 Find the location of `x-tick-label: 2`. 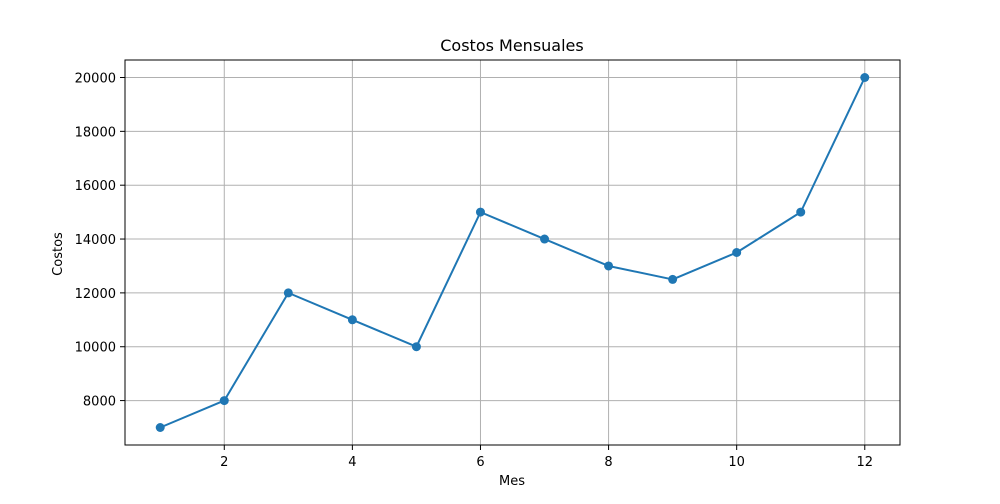

x-tick-label: 2 is located at coordinates (224, 462).